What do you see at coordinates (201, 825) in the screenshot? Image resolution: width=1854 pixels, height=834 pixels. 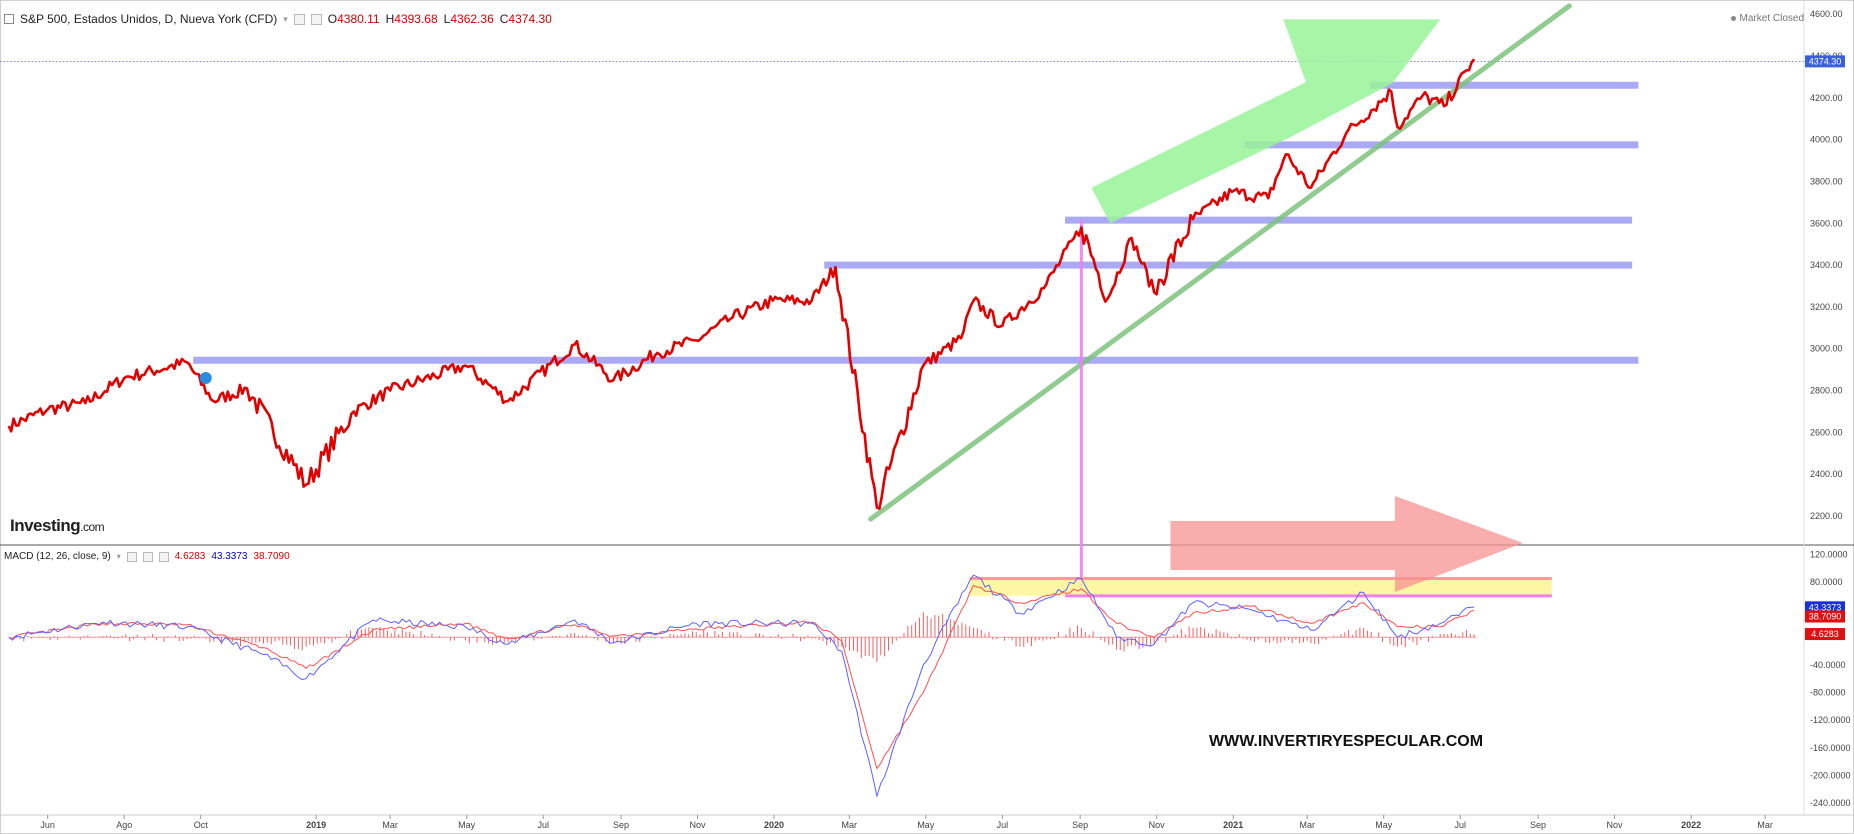 I see `time-tick-label: Oct` at bounding box center [201, 825].